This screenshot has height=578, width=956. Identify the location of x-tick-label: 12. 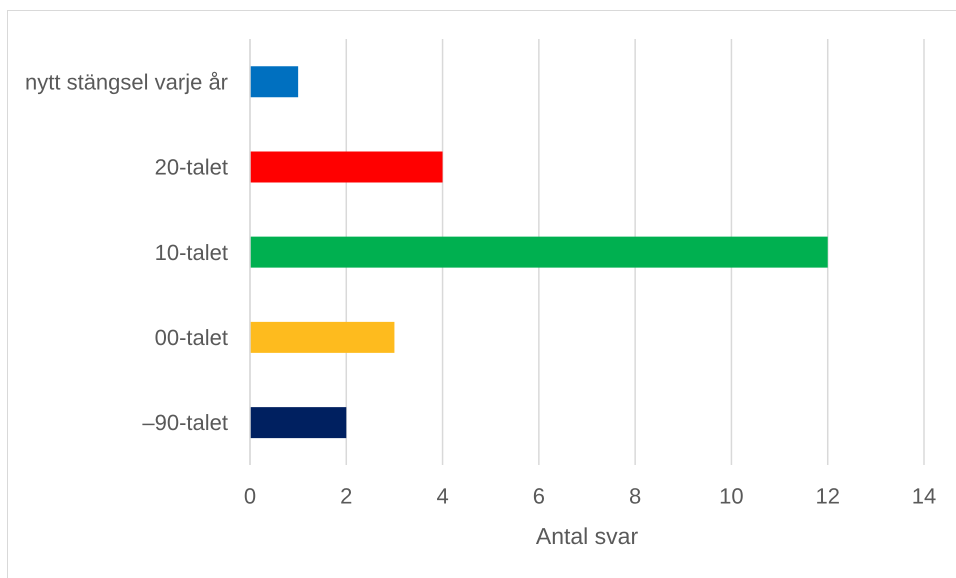
(827, 496).